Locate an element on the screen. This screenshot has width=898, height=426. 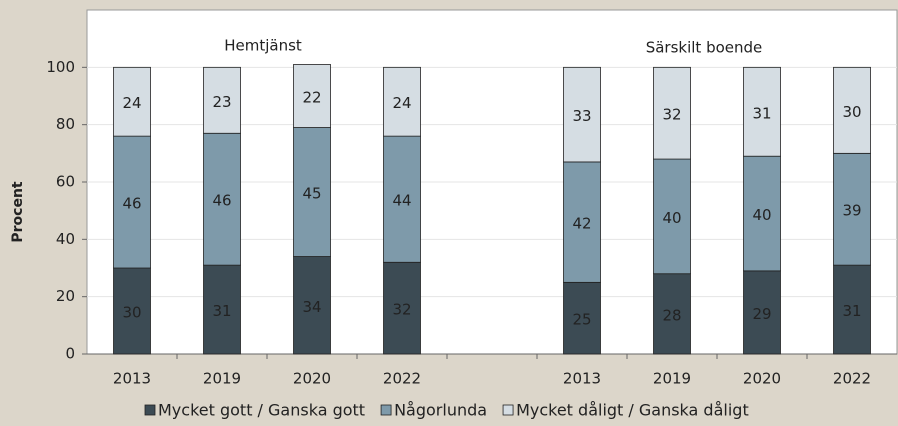
data-label: 34 is located at coordinates (311, 307).